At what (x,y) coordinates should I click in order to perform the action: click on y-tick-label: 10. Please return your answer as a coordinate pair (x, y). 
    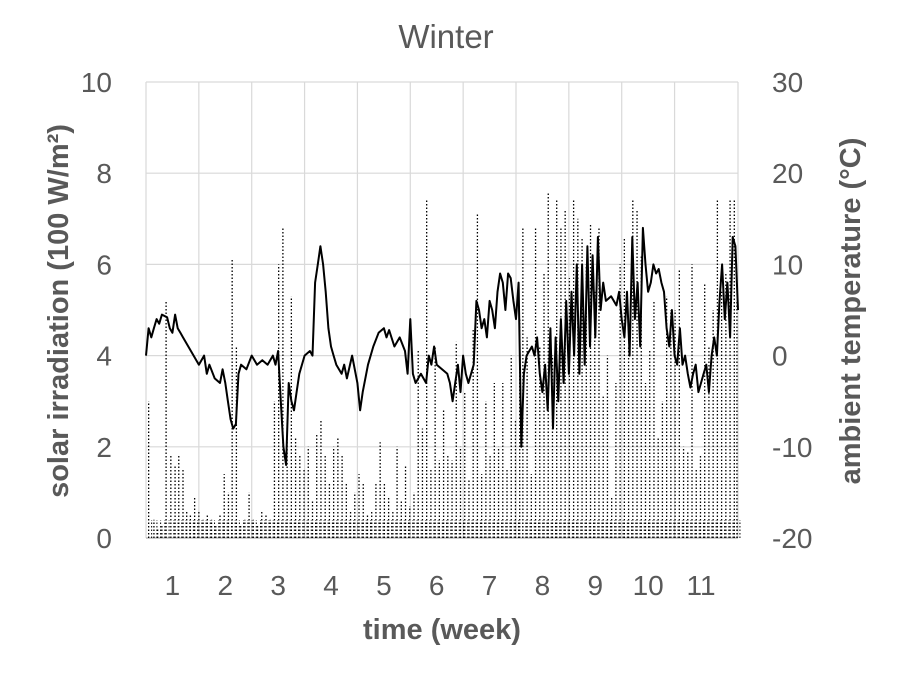
    Looking at the image, I should click on (96, 82).